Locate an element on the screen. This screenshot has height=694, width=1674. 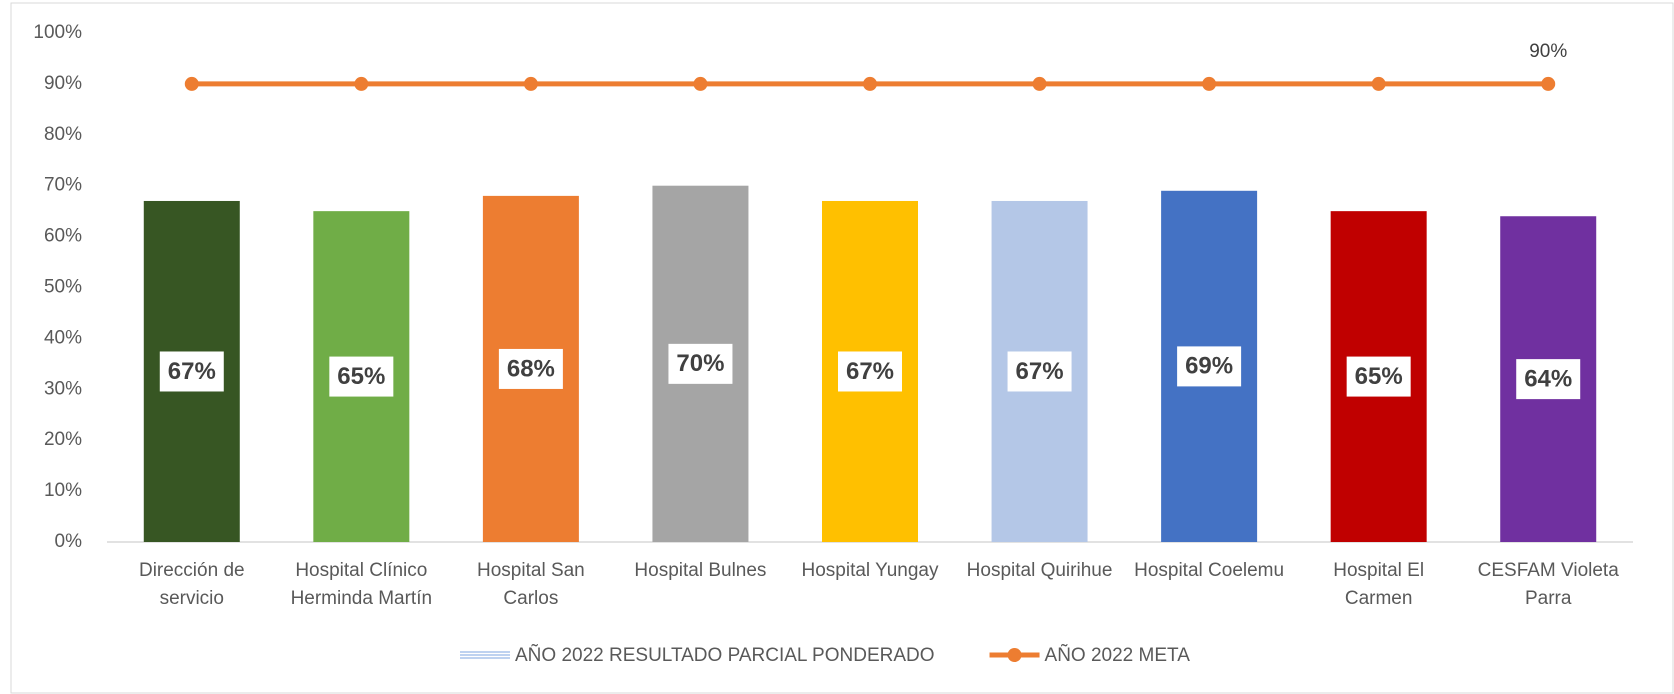
y-tick-label: 30% is located at coordinates (63, 388).